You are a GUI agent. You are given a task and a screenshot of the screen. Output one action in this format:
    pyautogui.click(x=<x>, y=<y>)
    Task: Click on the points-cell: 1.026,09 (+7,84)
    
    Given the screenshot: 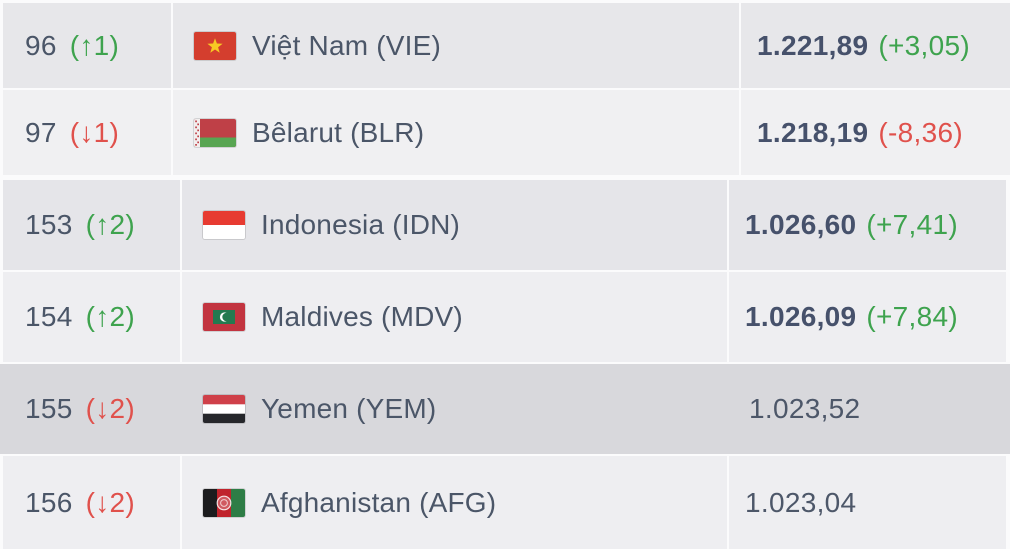 What is the action you would take?
    pyautogui.click(x=867, y=317)
    